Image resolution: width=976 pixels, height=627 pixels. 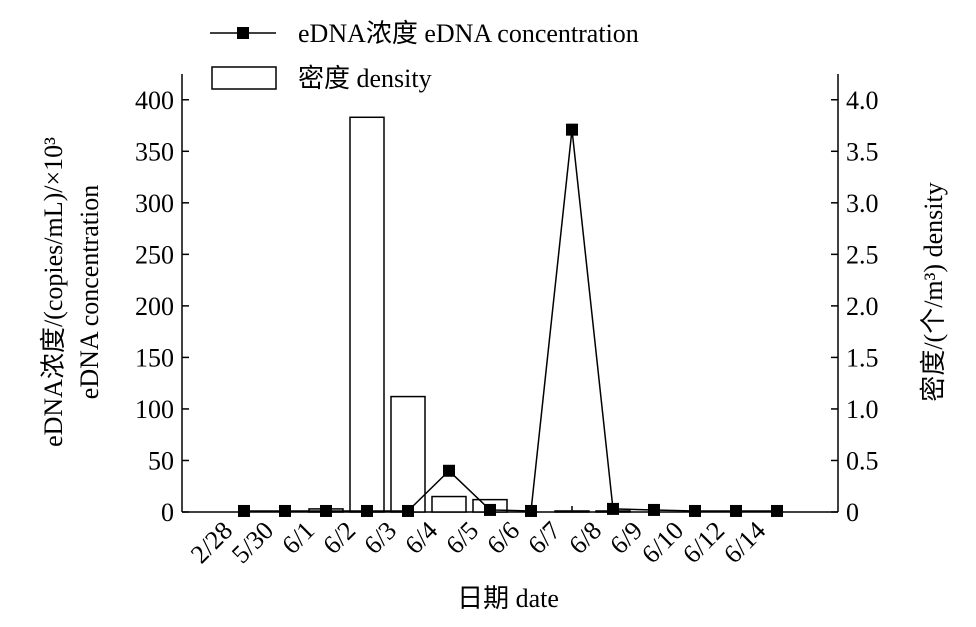 I want to click on y2-tick-label: 0, so click(x=852, y=512).